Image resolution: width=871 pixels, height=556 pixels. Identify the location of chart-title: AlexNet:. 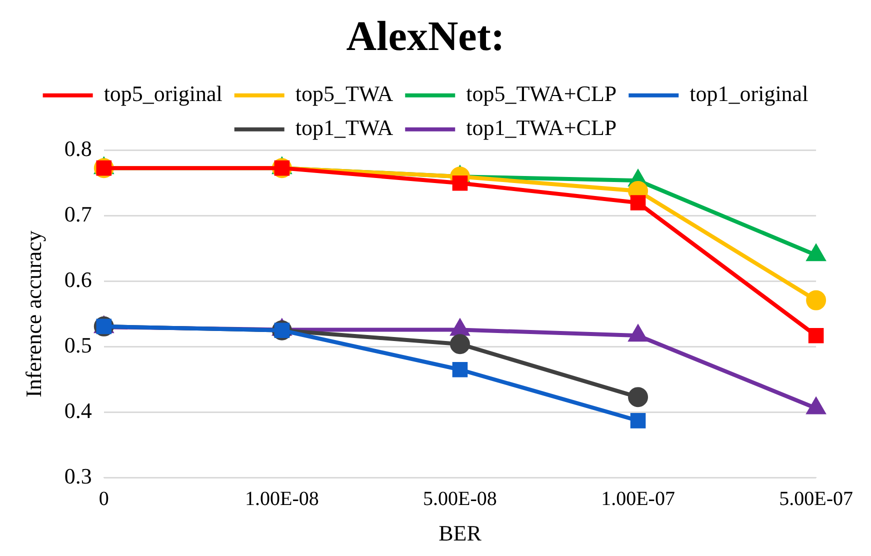
(425, 37).